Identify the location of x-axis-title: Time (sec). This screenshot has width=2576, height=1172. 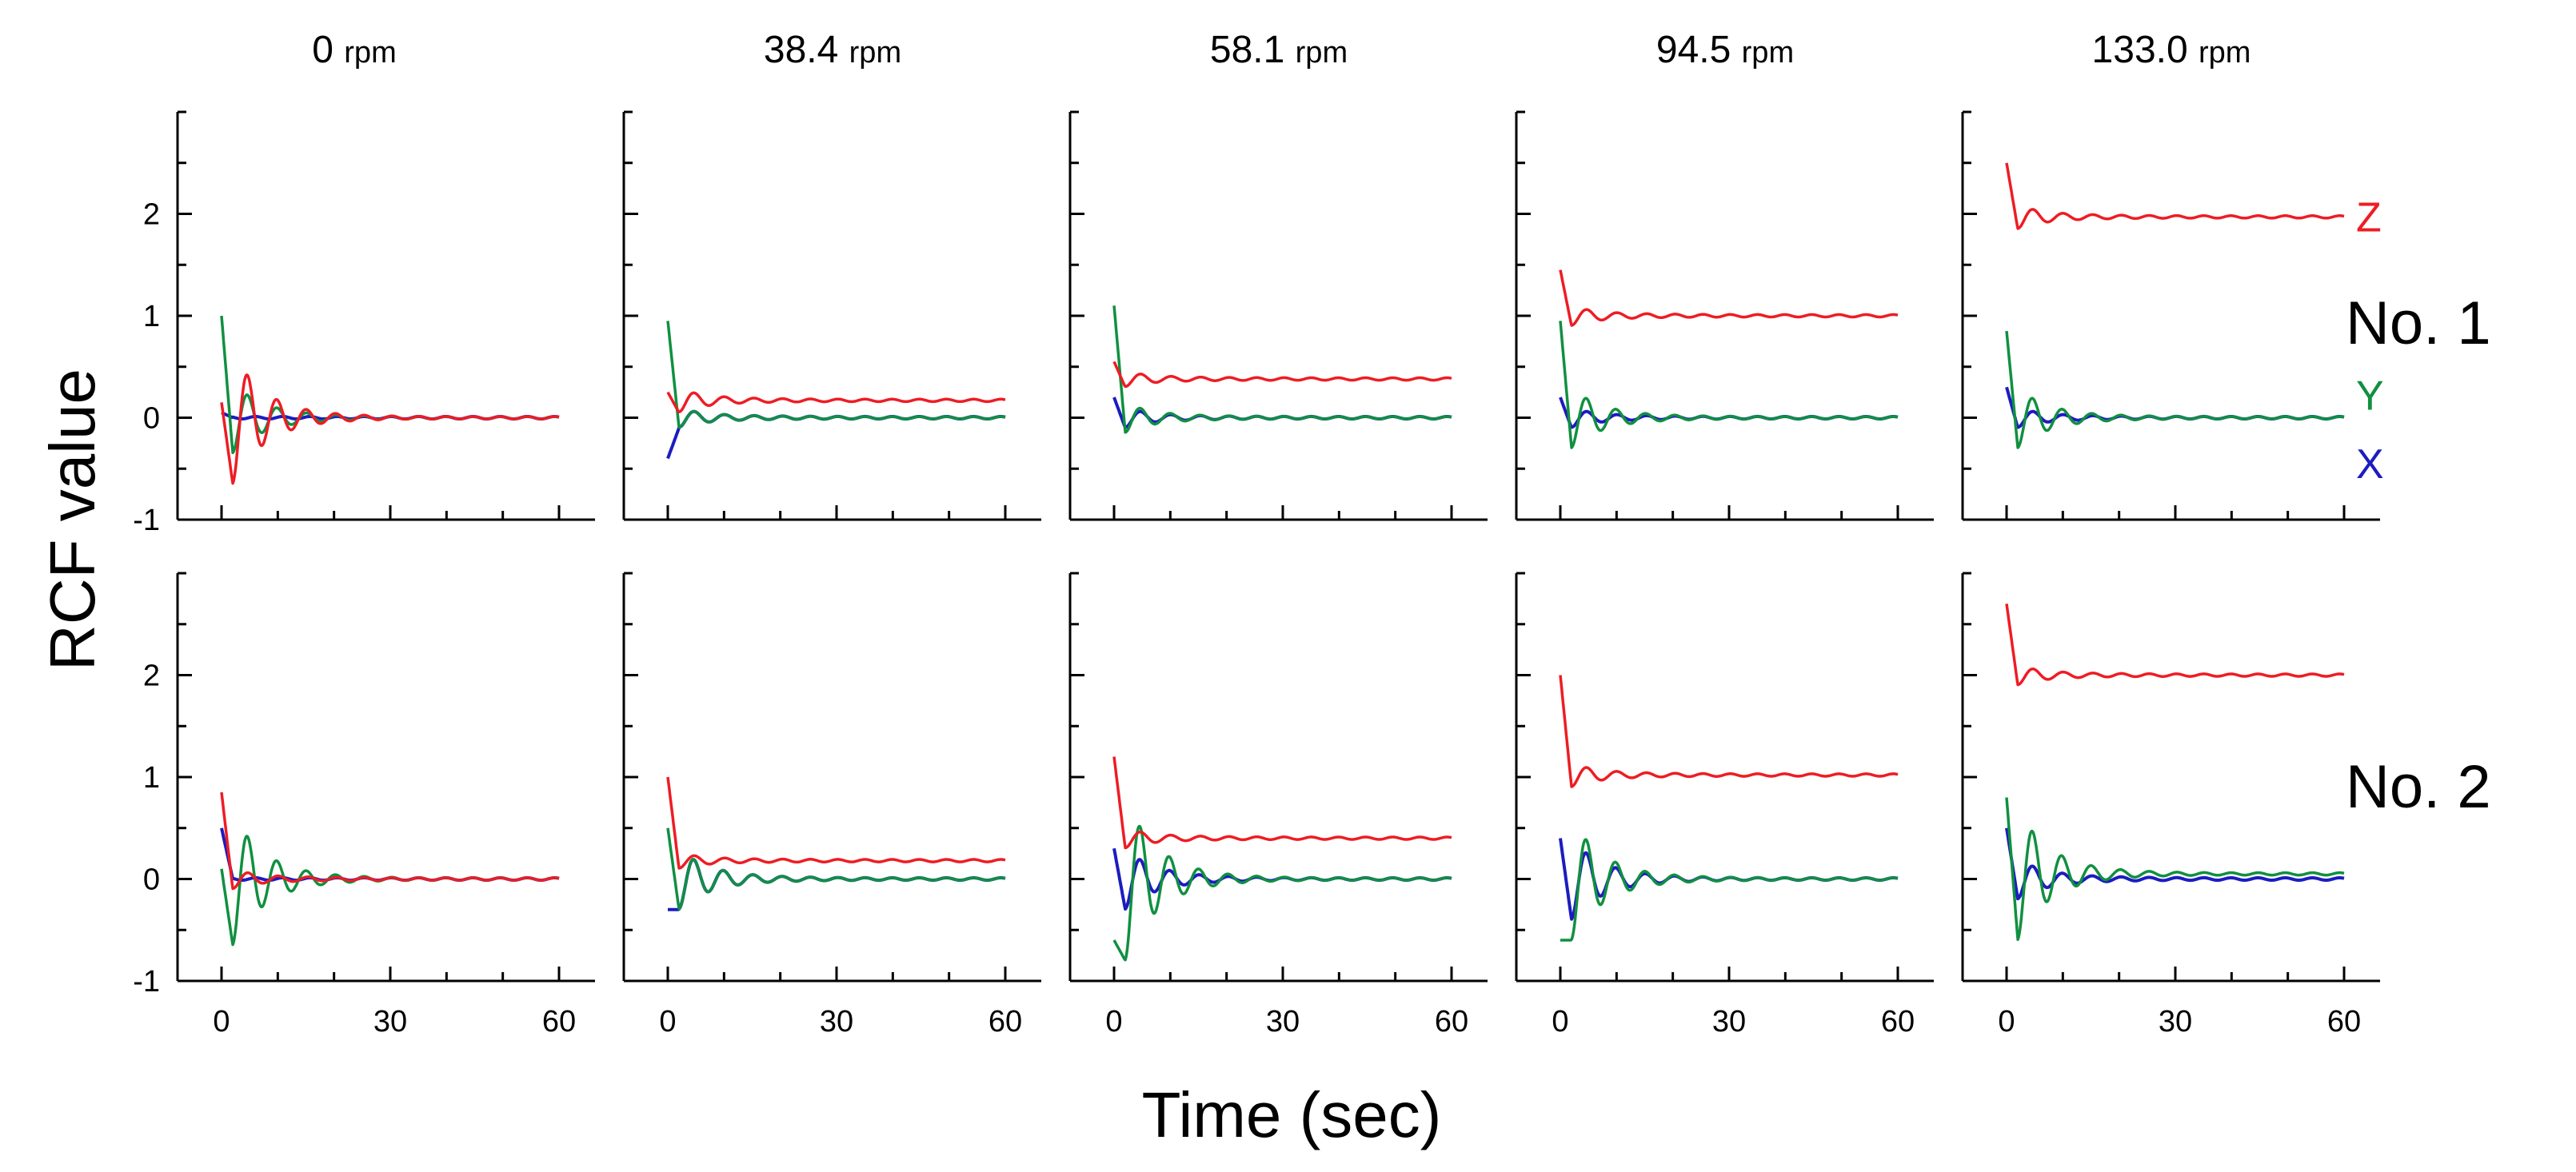
(1292, 1115).